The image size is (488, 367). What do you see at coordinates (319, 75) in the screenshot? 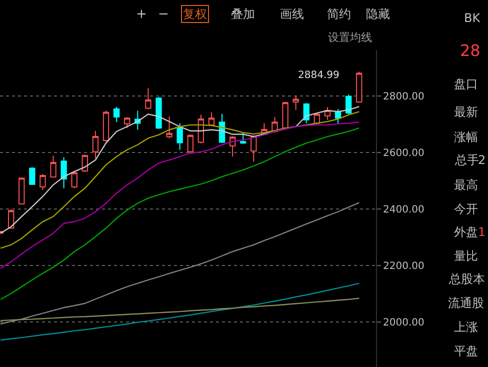
I see `annotation: 2884.99` at bounding box center [319, 75].